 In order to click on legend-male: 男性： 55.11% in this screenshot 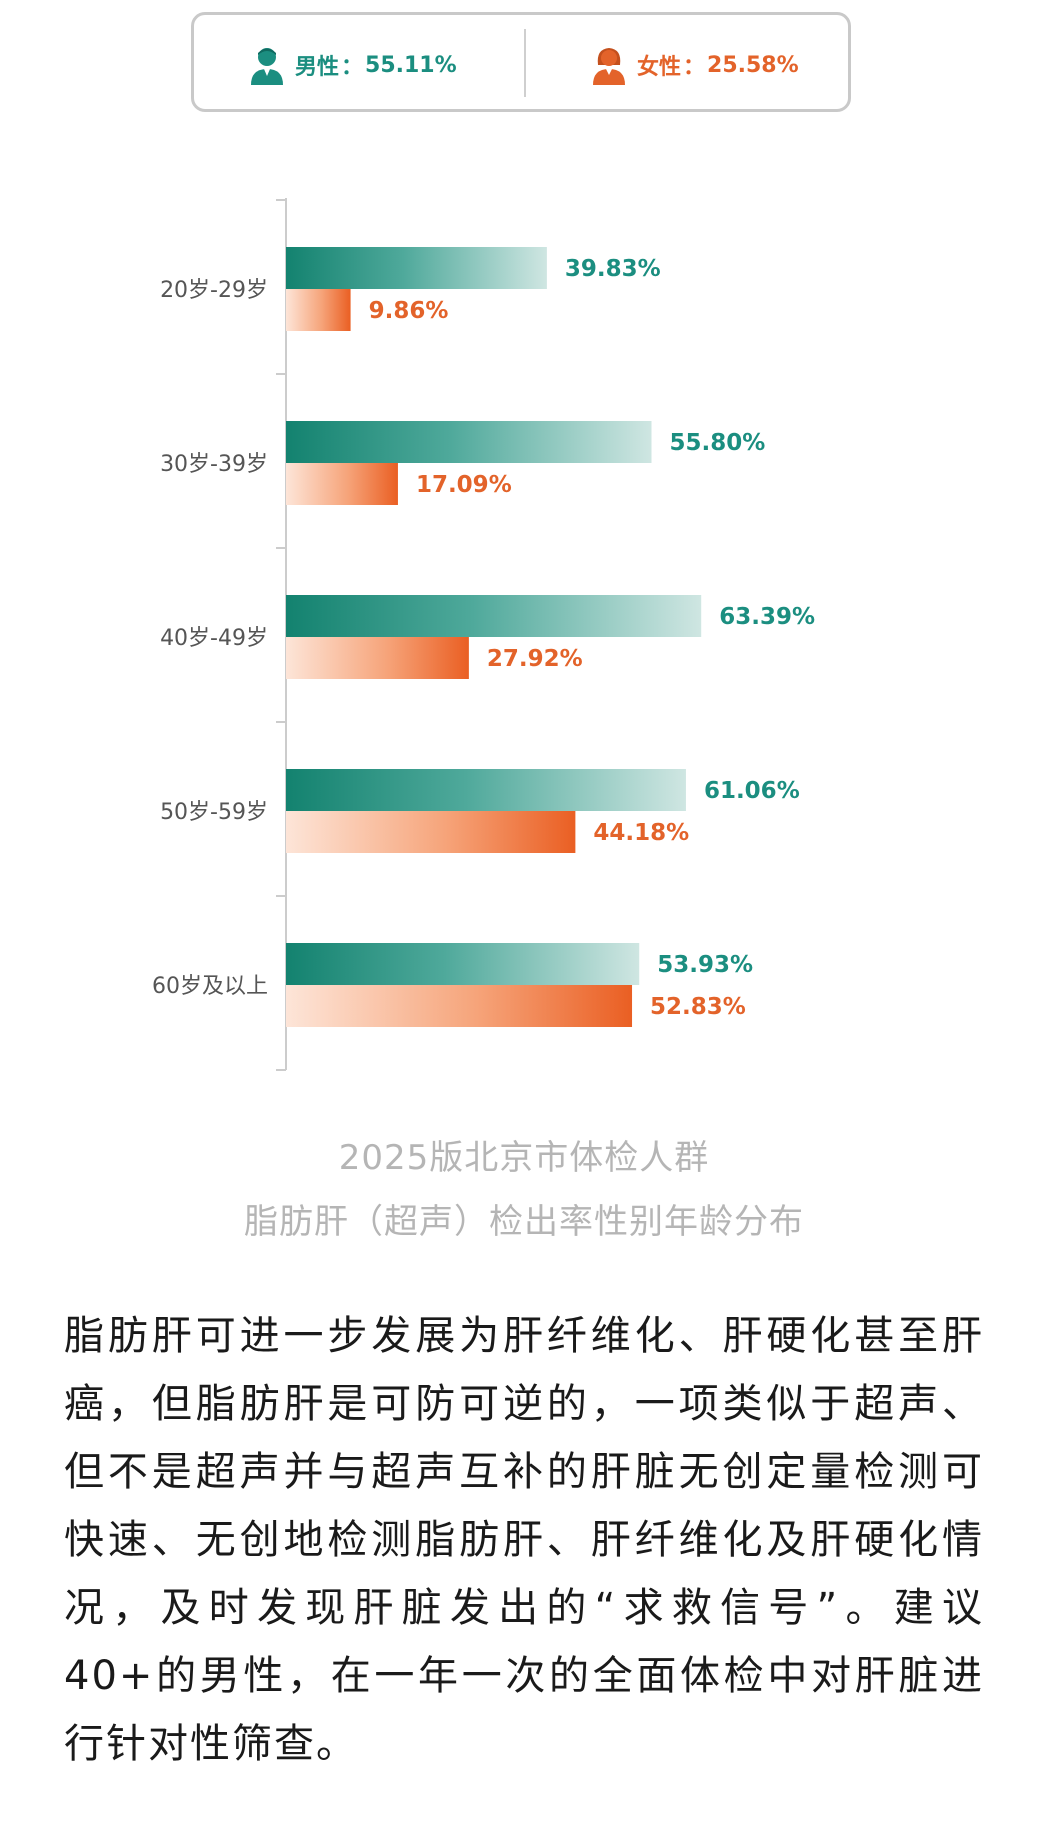, I will do `click(353, 65)`.